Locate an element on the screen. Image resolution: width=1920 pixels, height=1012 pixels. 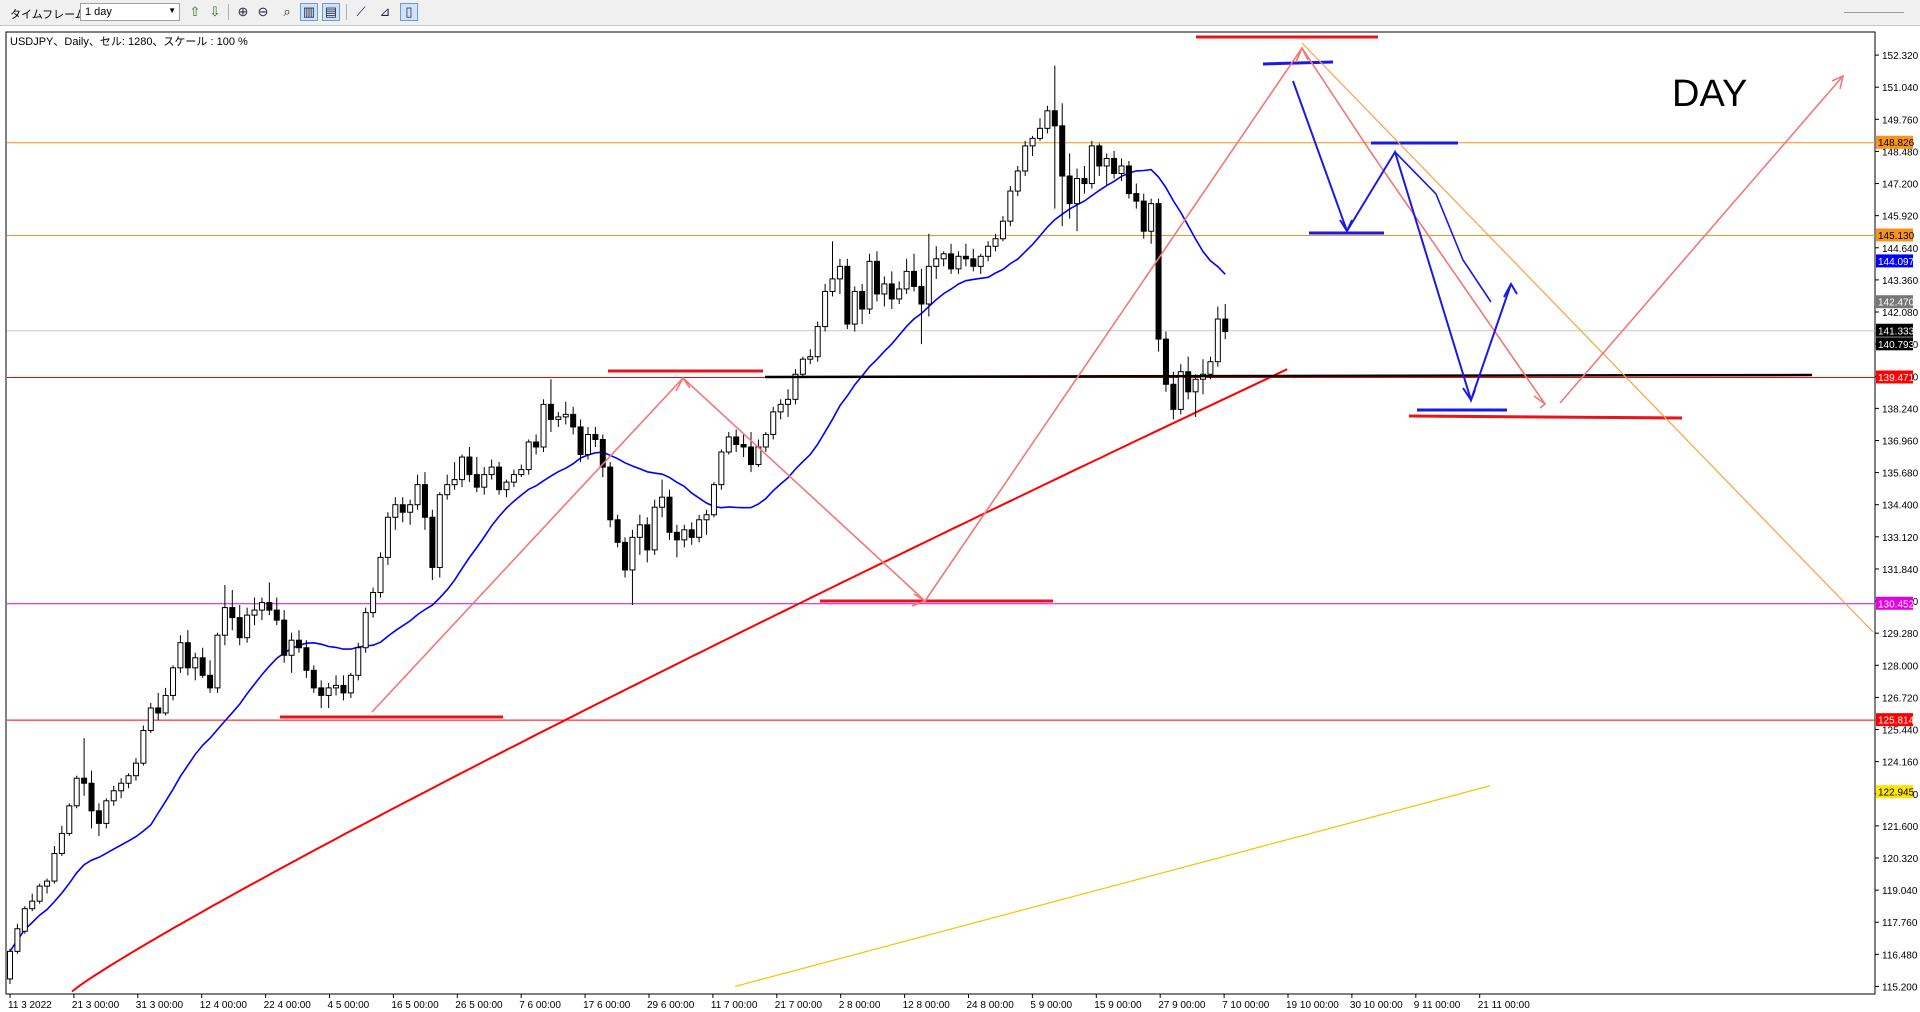
candle-chart-icon: ▤ is located at coordinates (331, 12).